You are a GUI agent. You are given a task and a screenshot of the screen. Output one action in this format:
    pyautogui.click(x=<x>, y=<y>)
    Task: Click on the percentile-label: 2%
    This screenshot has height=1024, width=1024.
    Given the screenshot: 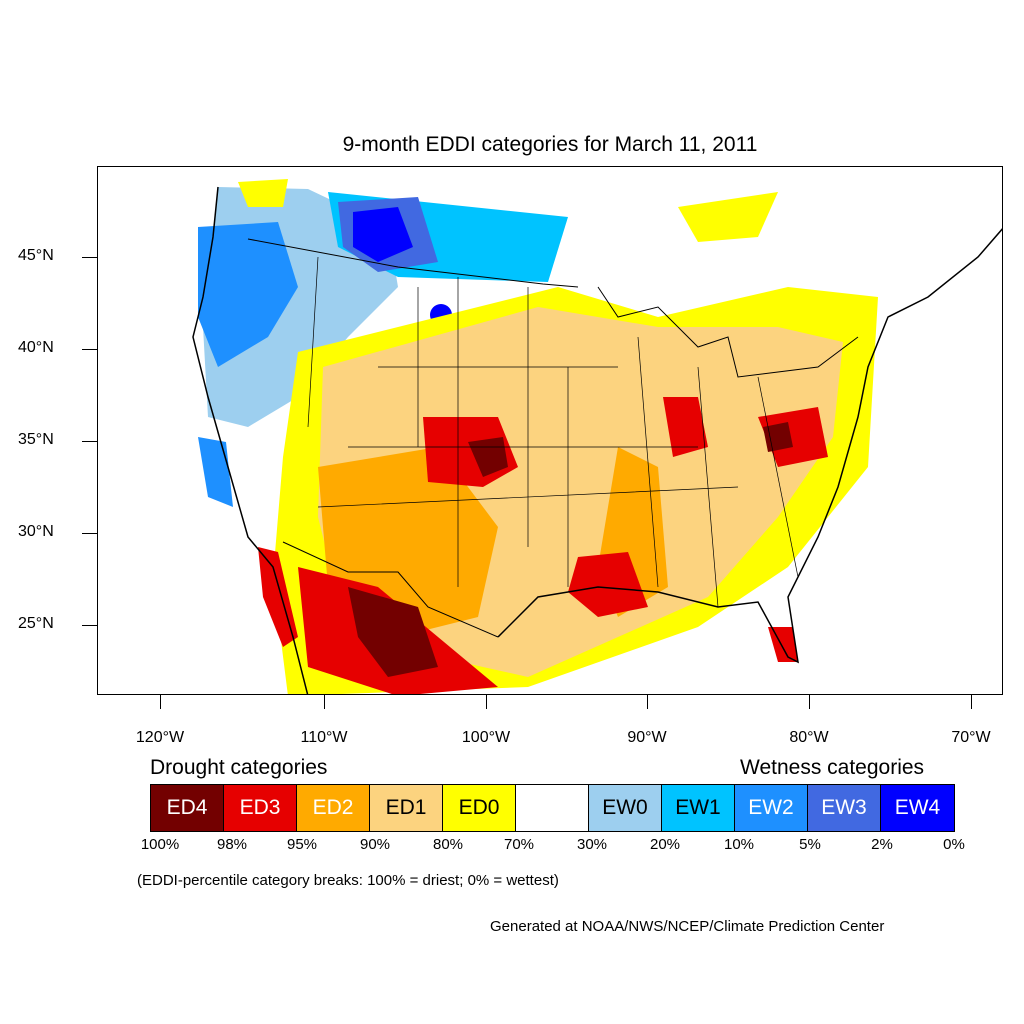 What is the action you would take?
    pyautogui.click(x=882, y=844)
    